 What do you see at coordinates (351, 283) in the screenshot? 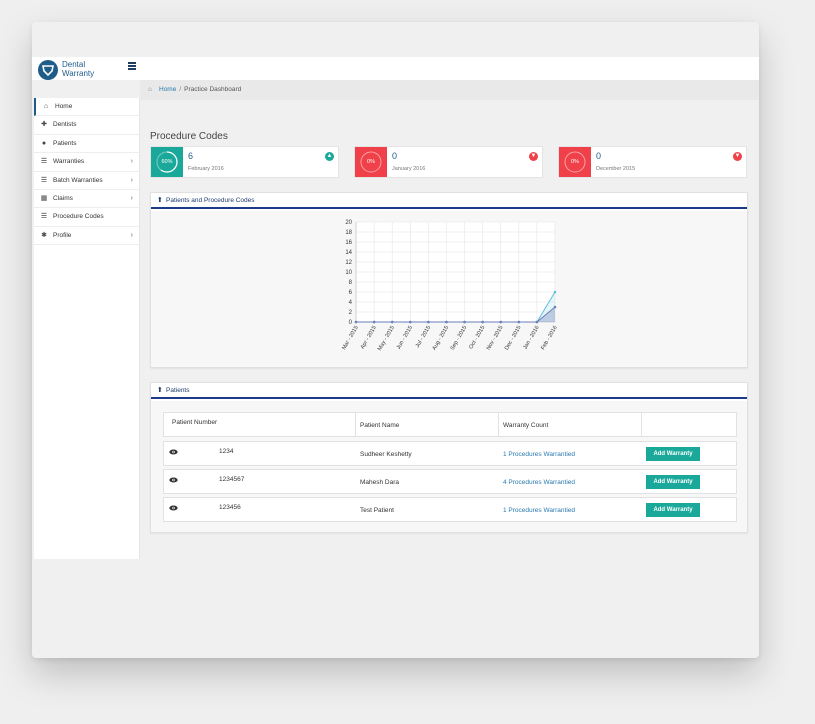
I see `y-tick-label: 8` at bounding box center [351, 283].